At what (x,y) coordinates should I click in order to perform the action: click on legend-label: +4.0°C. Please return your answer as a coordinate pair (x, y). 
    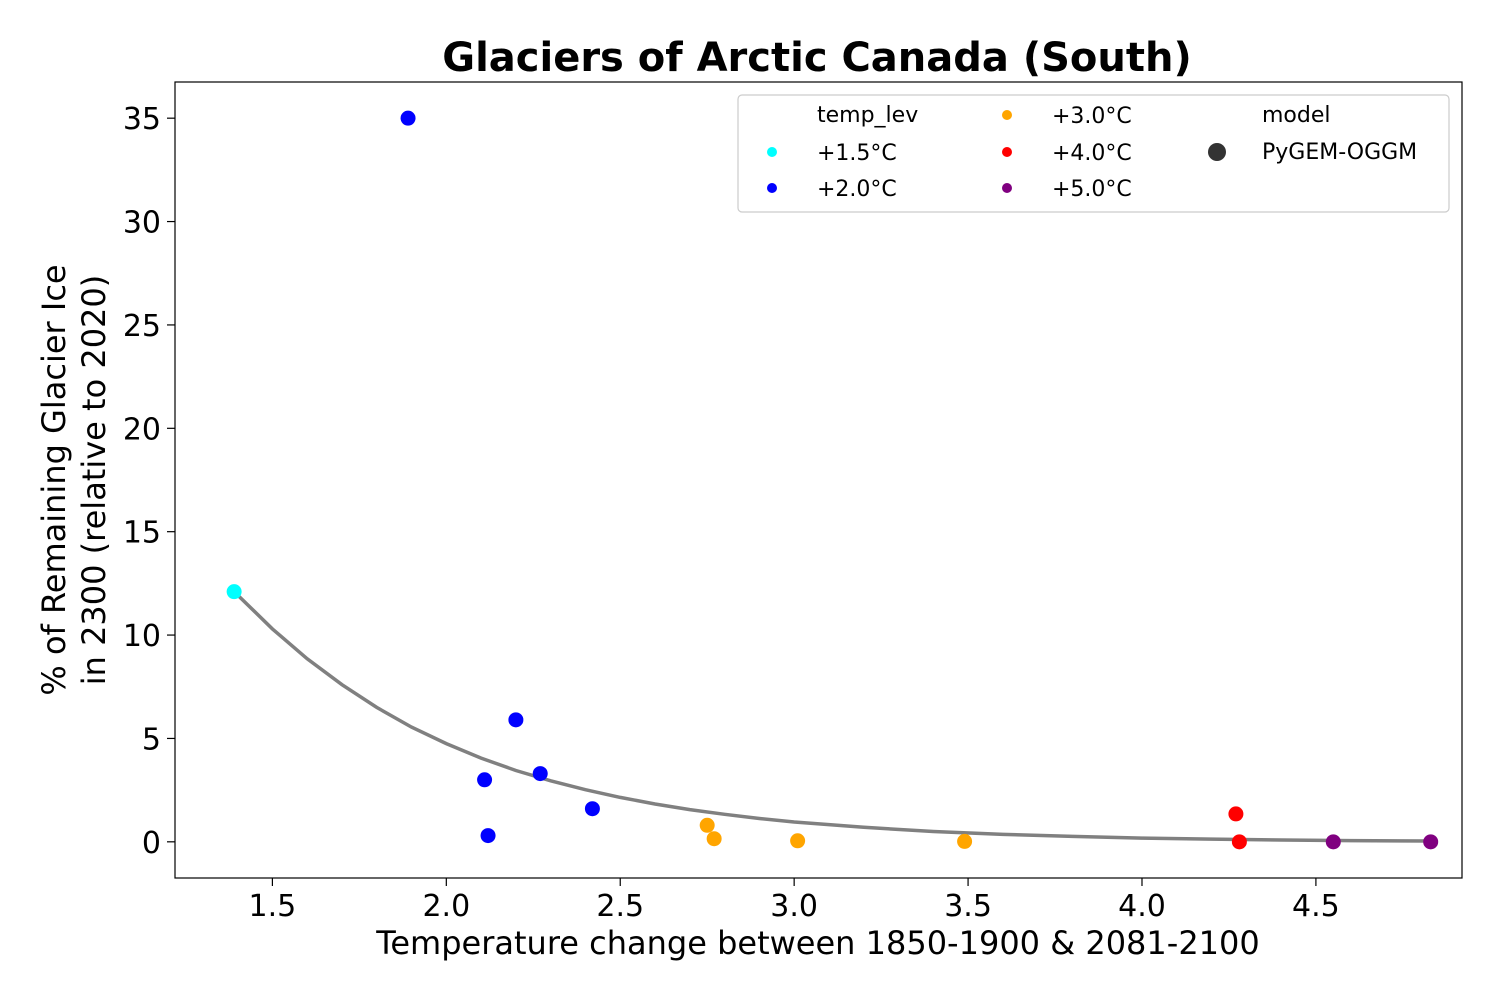
    Looking at the image, I should click on (1092, 153).